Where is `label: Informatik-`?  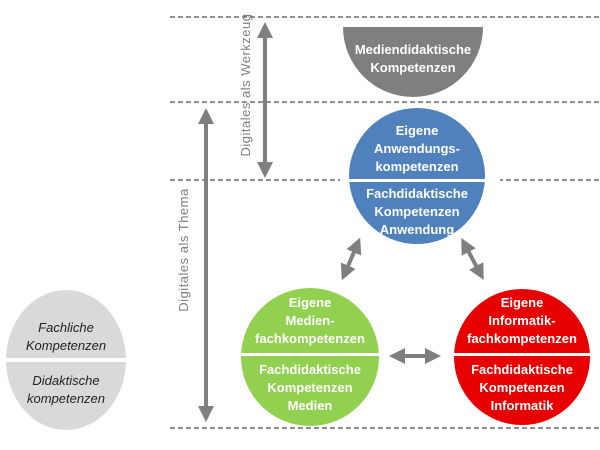
label: Informatik- is located at coordinates (521, 320).